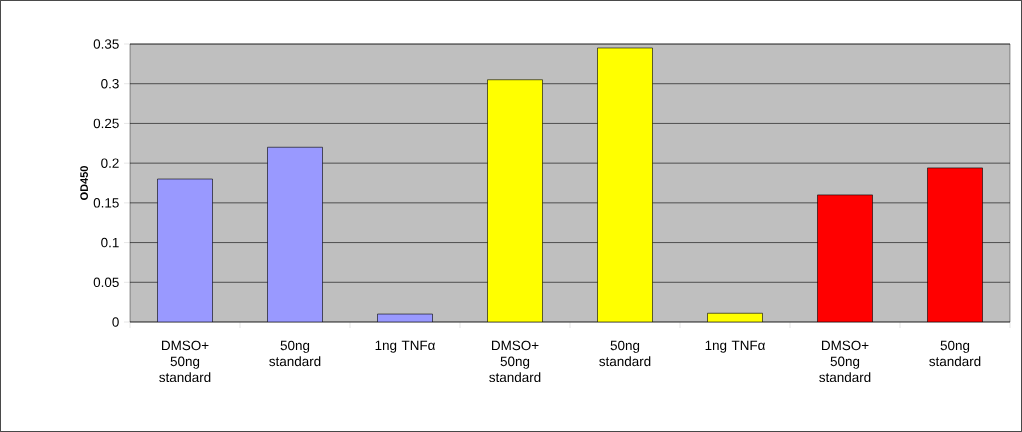 The width and height of the screenshot is (1022, 432). What do you see at coordinates (106, 44) in the screenshot?
I see `y-tick-label: 0.35` at bounding box center [106, 44].